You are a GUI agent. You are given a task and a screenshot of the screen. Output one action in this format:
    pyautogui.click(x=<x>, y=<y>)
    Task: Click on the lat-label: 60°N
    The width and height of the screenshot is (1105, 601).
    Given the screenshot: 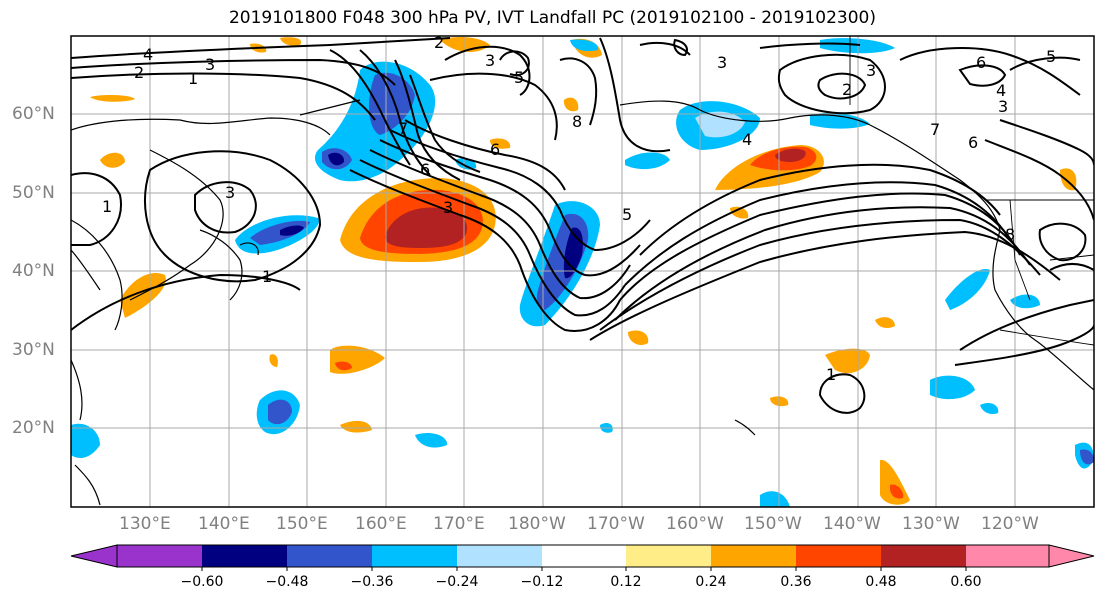 What is the action you would take?
    pyautogui.click(x=33, y=114)
    